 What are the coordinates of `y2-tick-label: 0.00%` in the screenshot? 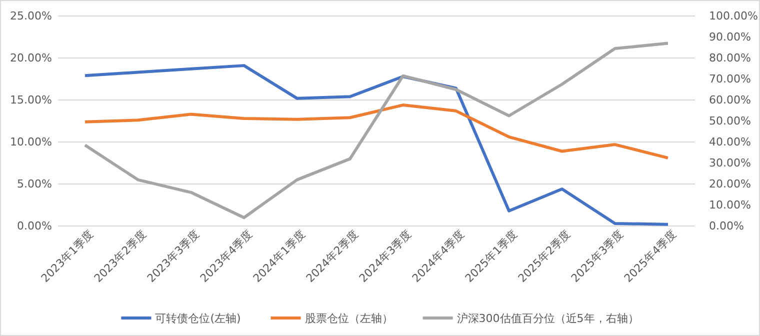 It's located at (726, 226).